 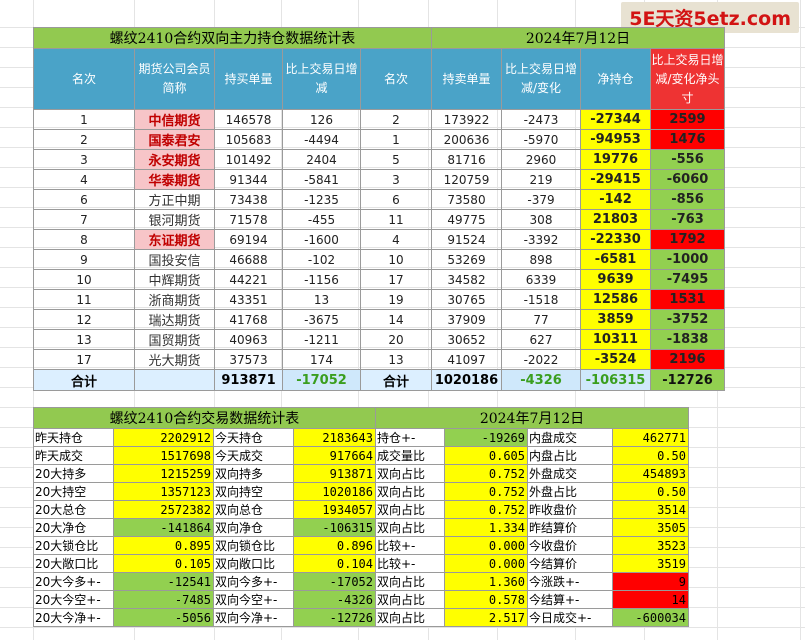 What do you see at coordinates (174, 159) in the screenshot?
I see `broker-name: 永安期货` at bounding box center [174, 159].